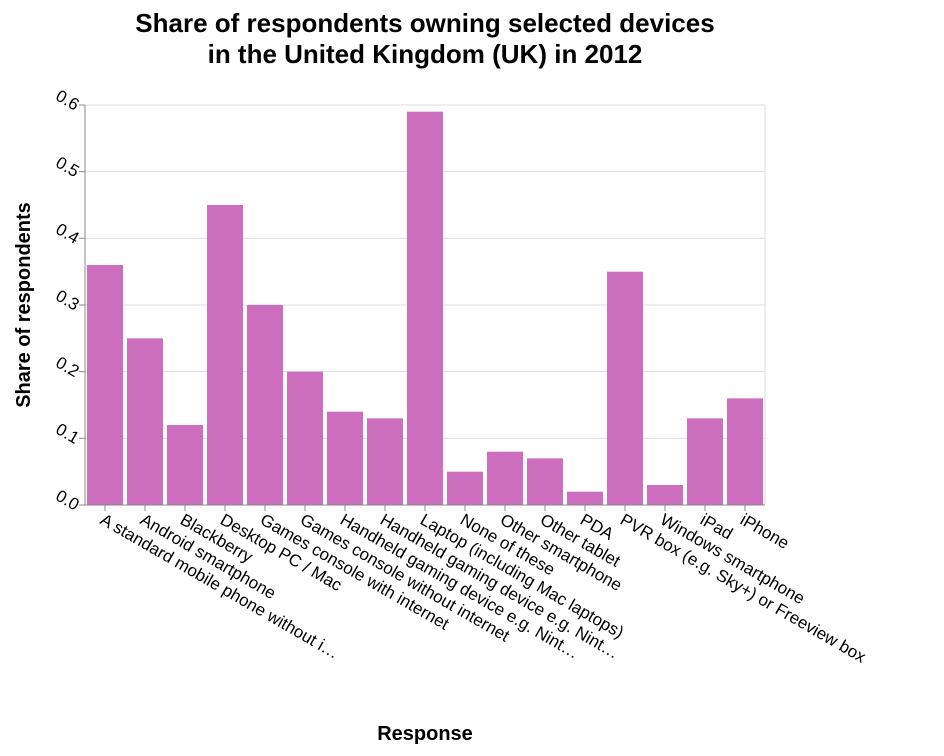 The width and height of the screenshot is (944, 756). Describe the element at coordinates (68, 500) in the screenshot. I see `y-tick-label: 0.0` at that location.